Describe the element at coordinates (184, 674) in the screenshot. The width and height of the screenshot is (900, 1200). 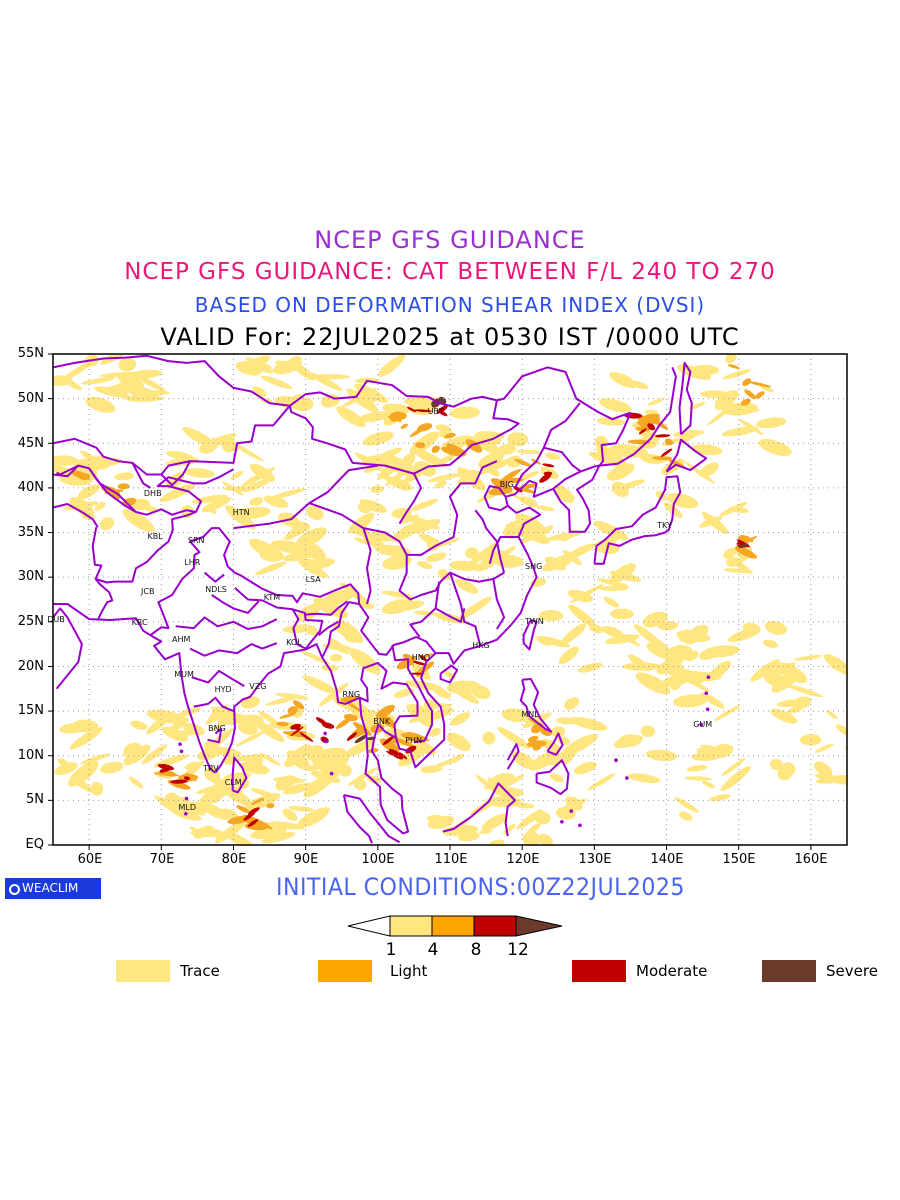
I see `city-label-mum: MUM` at that location.